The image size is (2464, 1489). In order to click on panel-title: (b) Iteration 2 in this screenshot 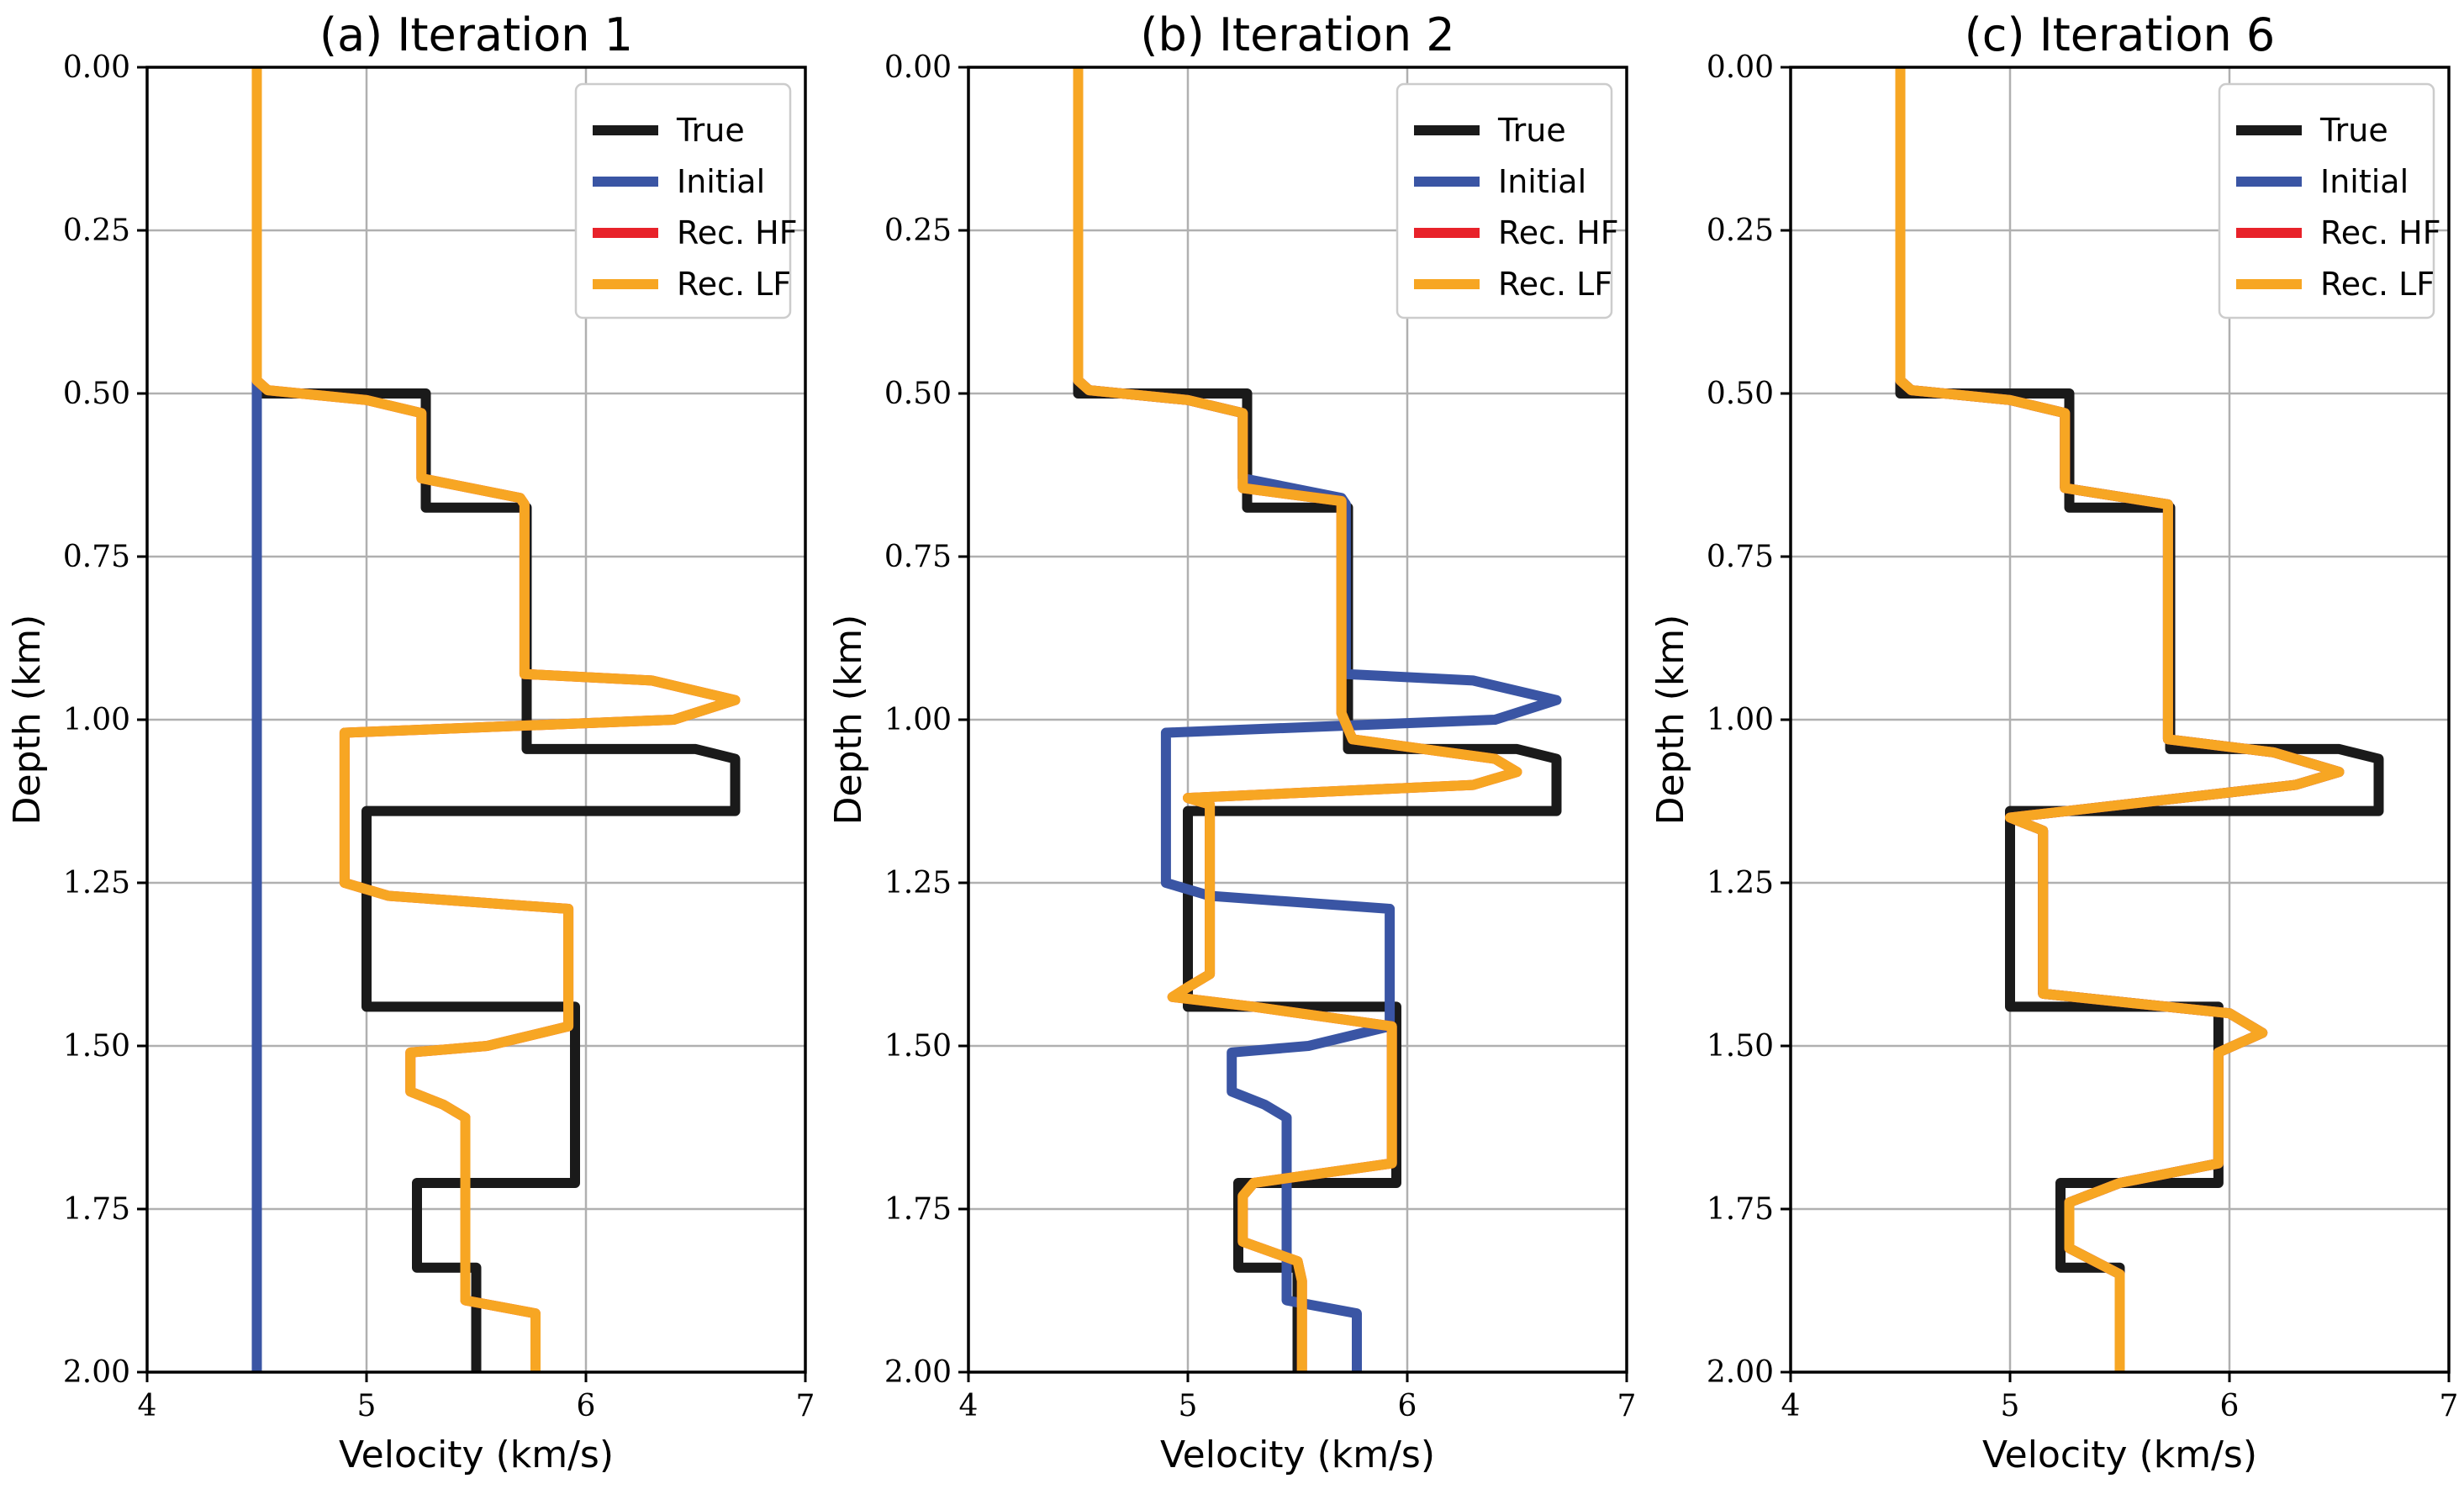, I will do `click(1297, 34)`.